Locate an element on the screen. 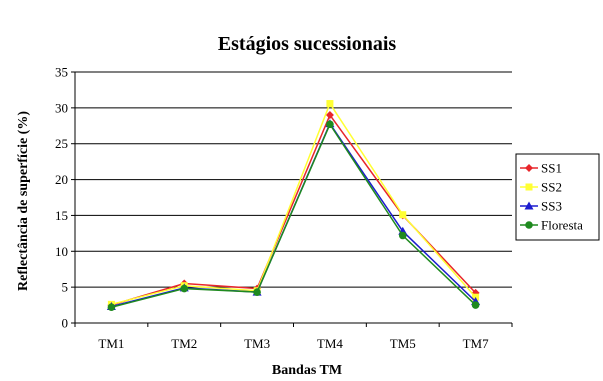 This screenshot has height=381, width=603. y-tick-label: 15 is located at coordinates (61, 215).